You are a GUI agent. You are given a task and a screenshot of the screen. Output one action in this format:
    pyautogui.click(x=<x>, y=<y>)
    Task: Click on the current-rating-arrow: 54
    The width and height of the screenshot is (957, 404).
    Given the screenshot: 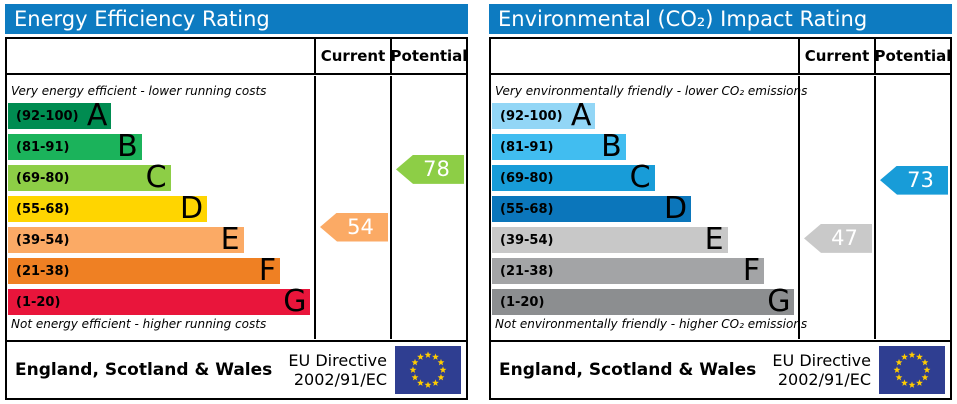 What is the action you would take?
    pyautogui.click(x=354, y=227)
    